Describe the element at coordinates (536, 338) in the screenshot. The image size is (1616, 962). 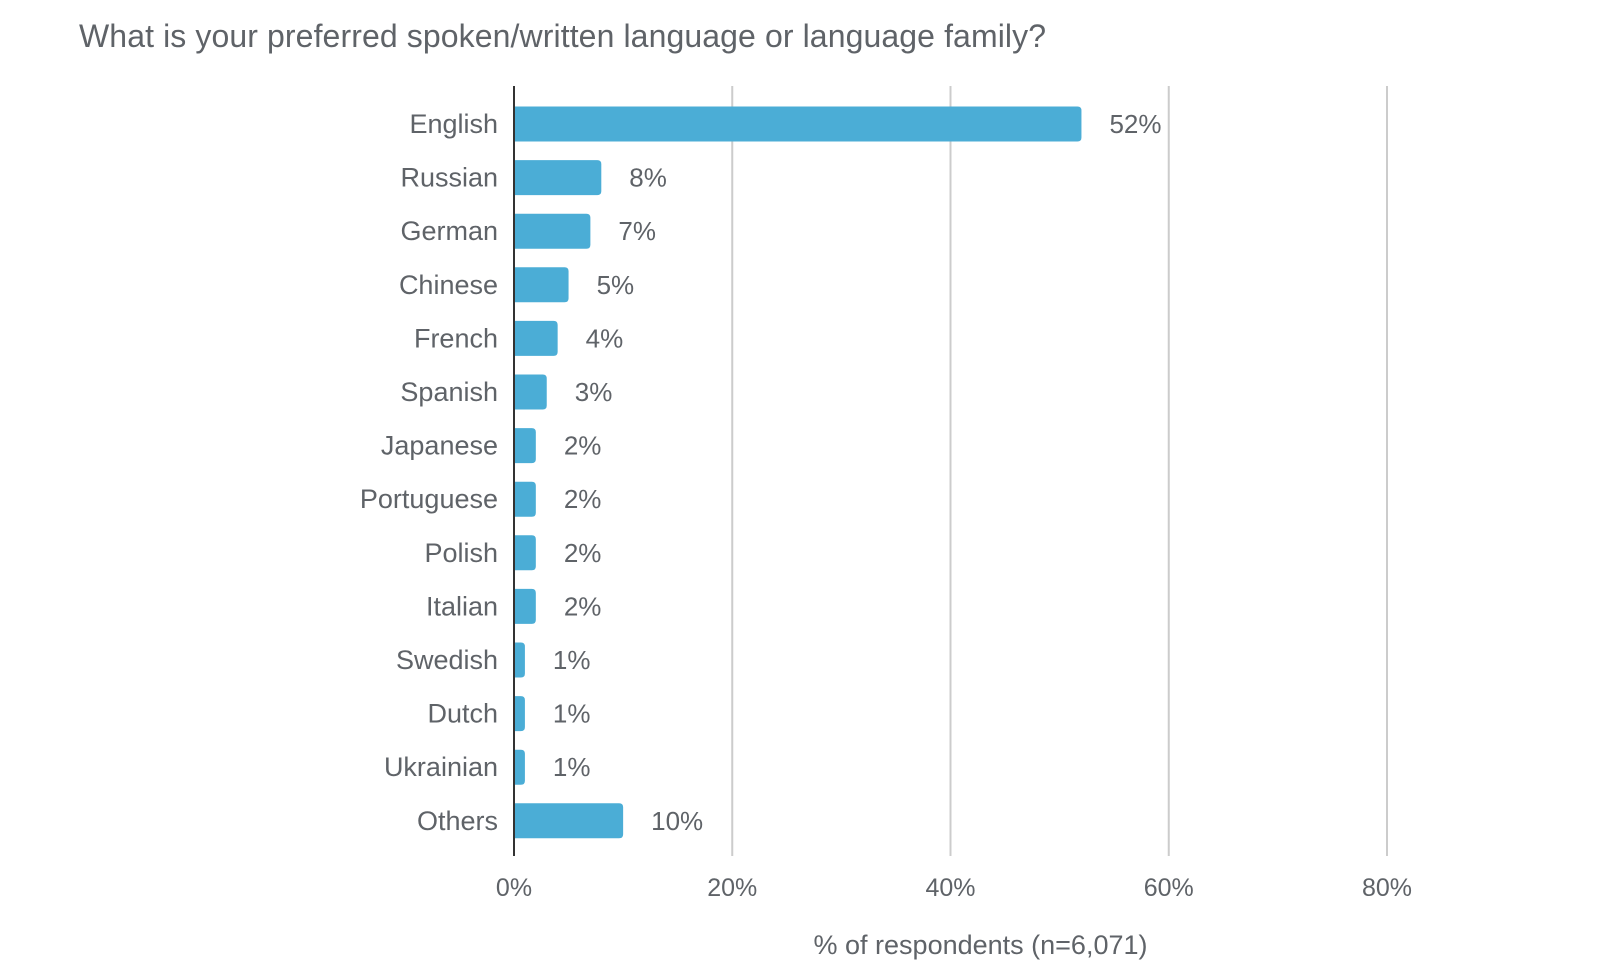
I see `bar-french` at that location.